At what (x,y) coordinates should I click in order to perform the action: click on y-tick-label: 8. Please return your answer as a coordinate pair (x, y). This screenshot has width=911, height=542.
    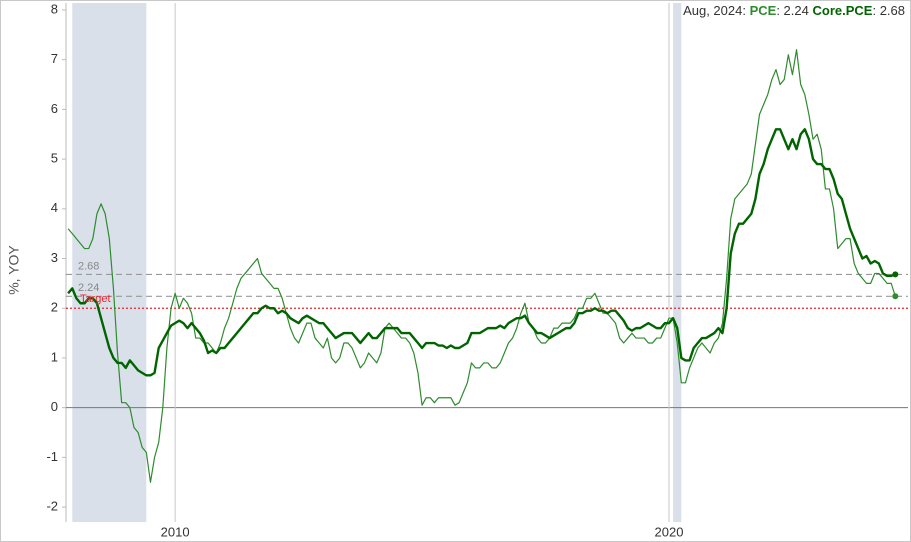
    Looking at the image, I should click on (54, 8).